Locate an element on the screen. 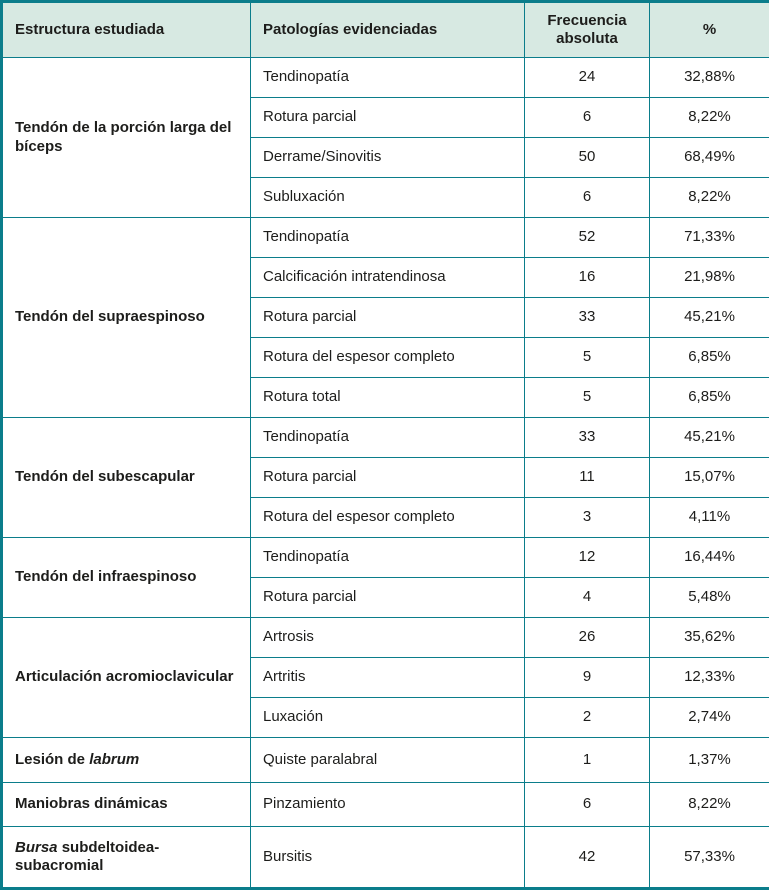  percent-cell: 4,11% is located at coordinates (709, 518).